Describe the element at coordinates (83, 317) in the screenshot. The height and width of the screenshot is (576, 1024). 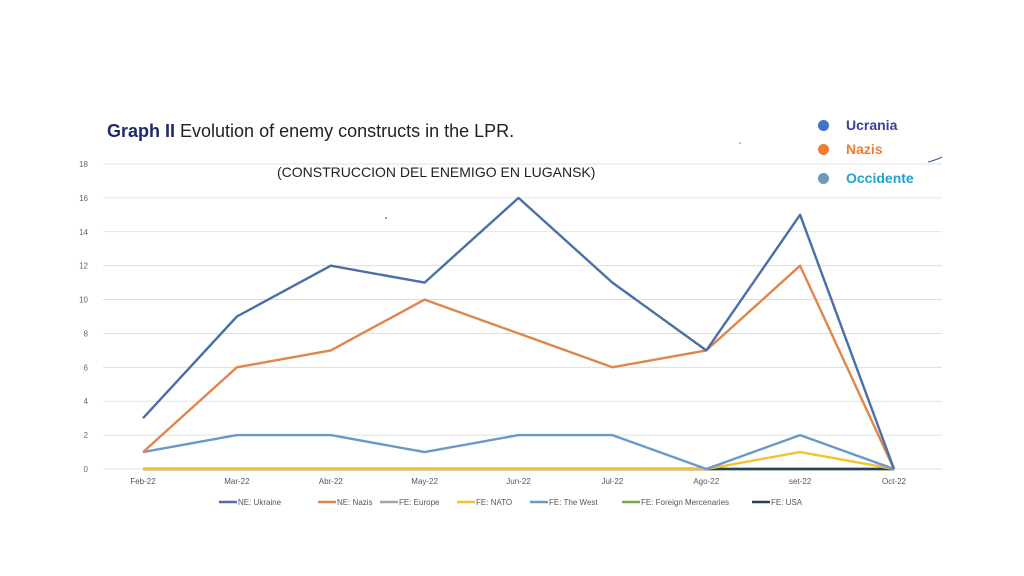
I see `y-axis-ticks: 0 2 4 6 8 10 12 14 16 18` at that location.